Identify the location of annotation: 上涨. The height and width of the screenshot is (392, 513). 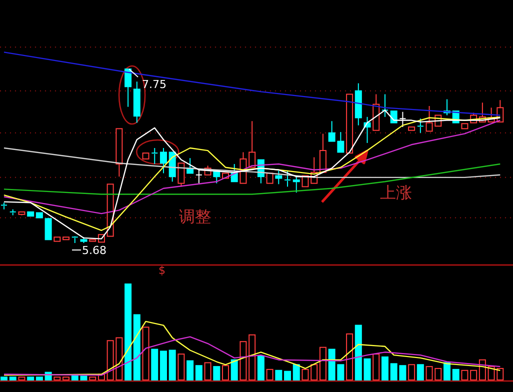
(396, 192).